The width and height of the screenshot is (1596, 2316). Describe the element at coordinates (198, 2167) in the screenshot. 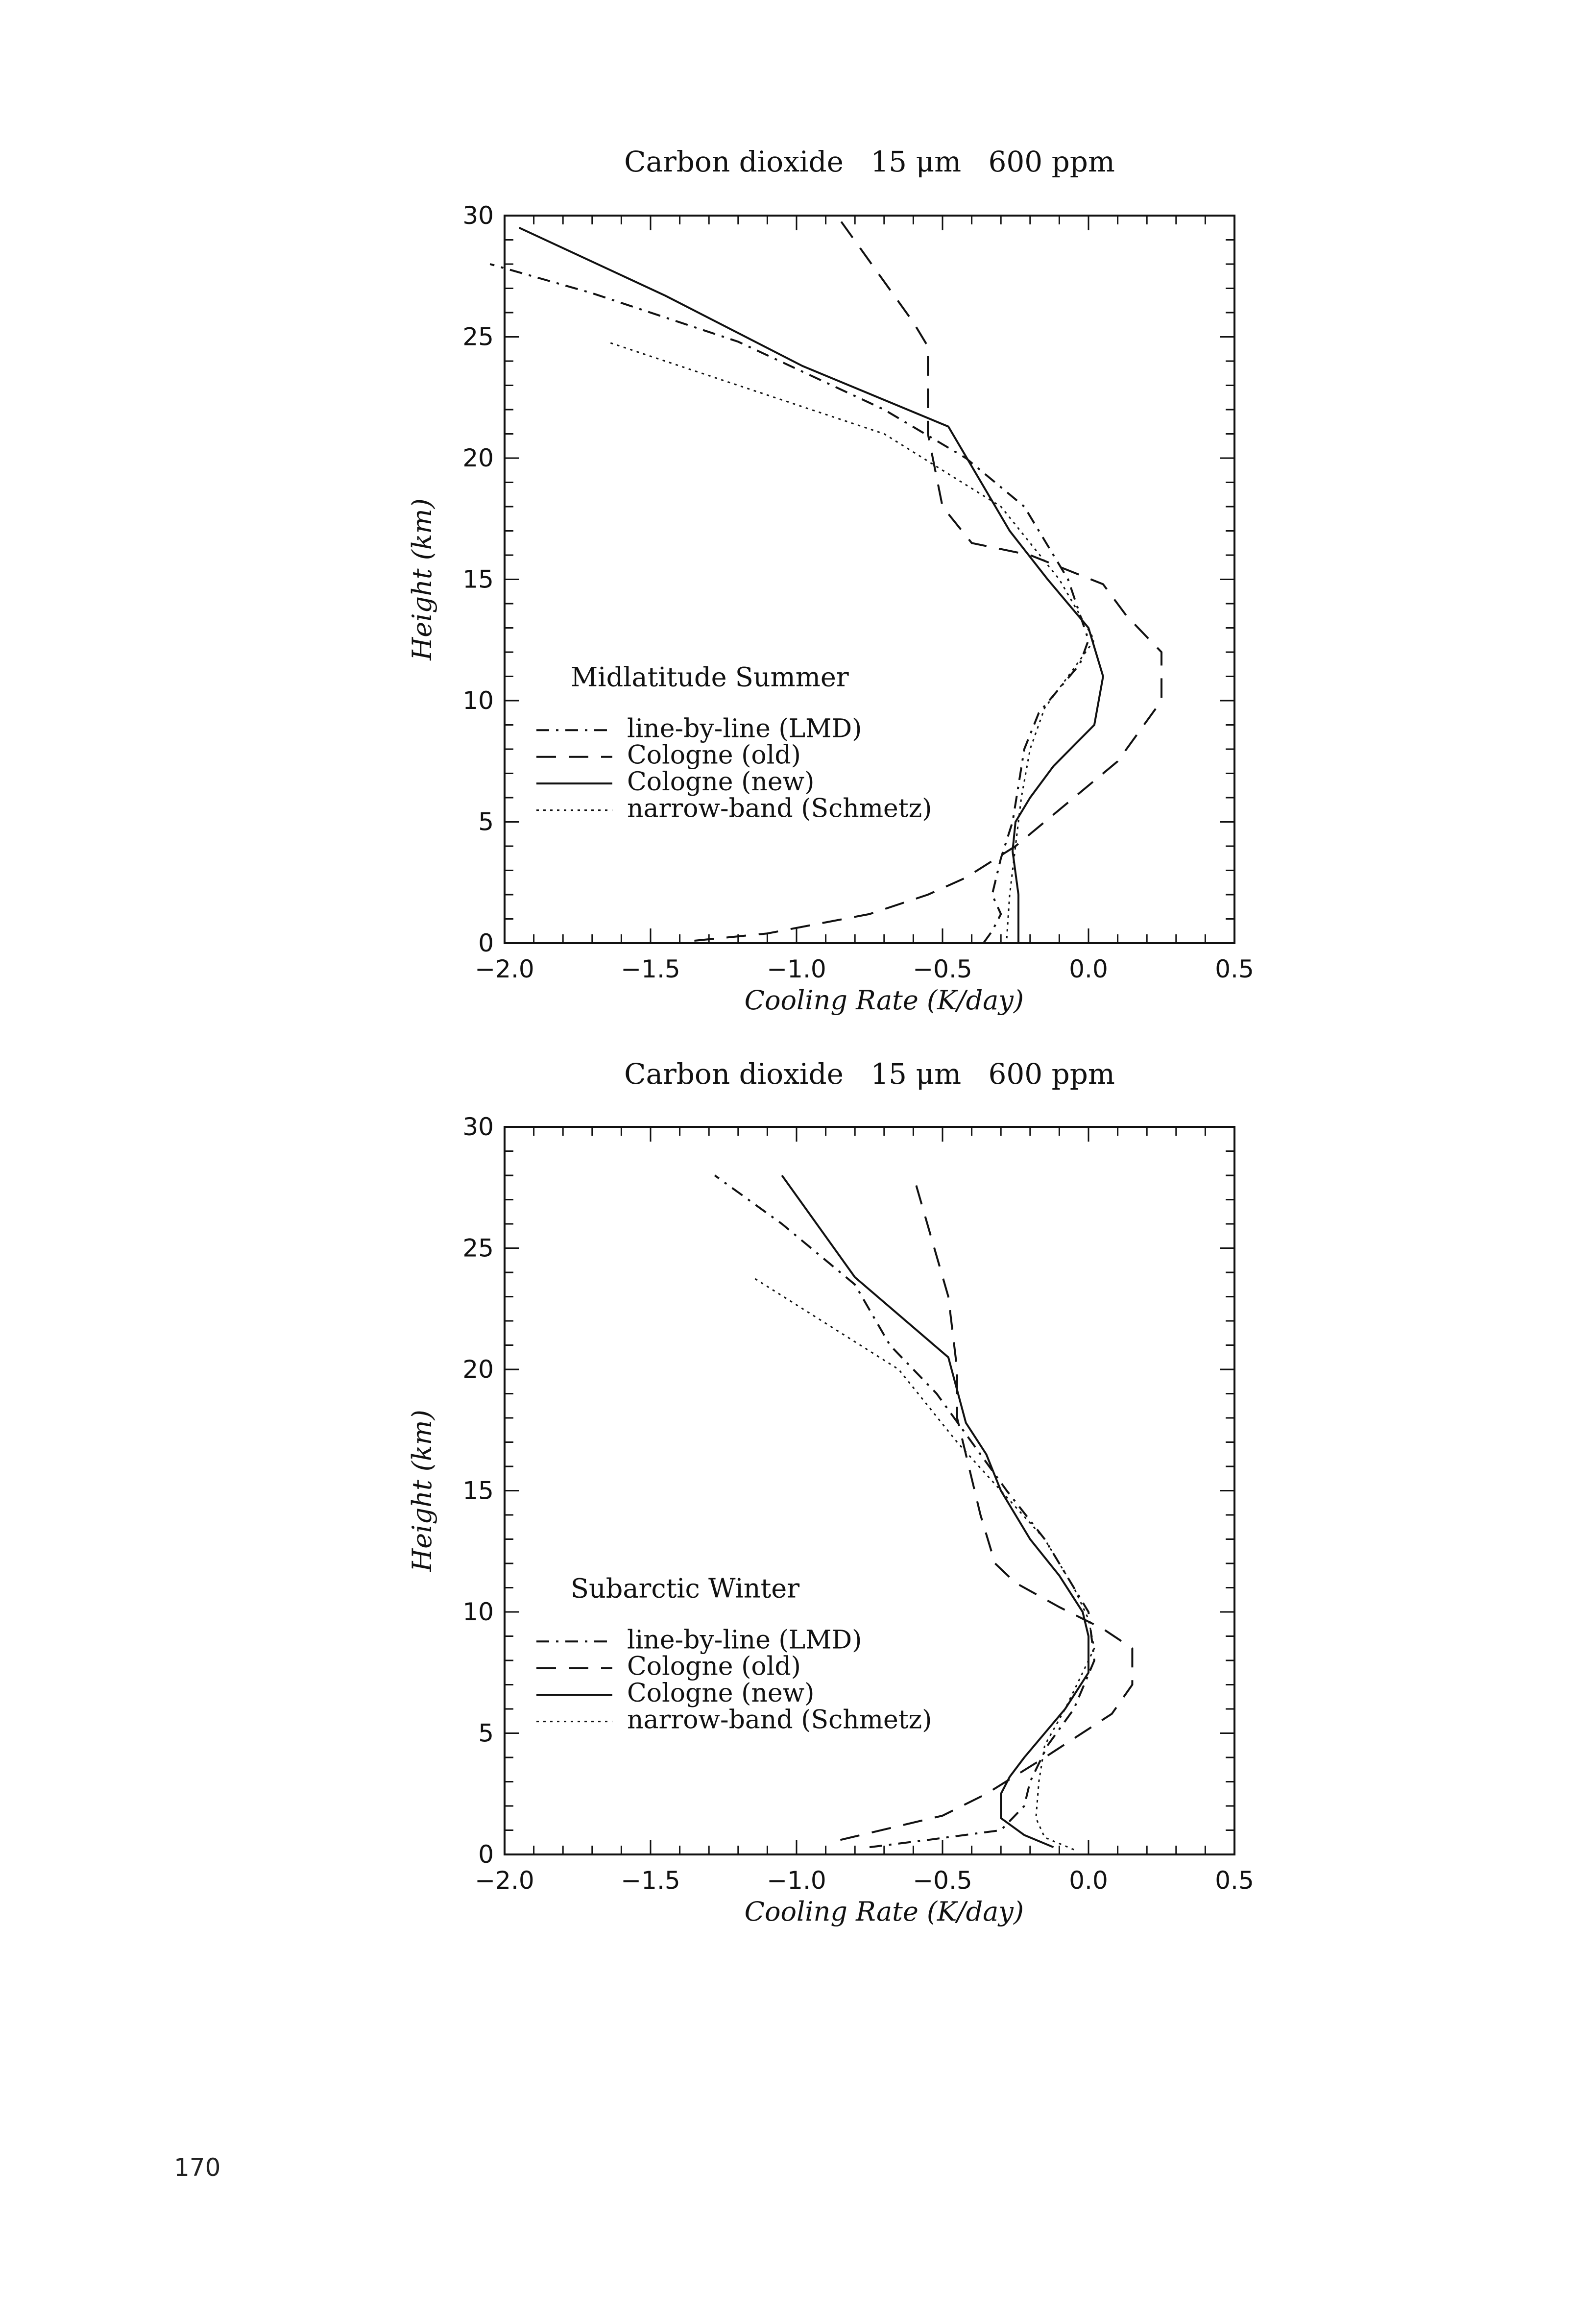

I see `page-number: 170` at that location.